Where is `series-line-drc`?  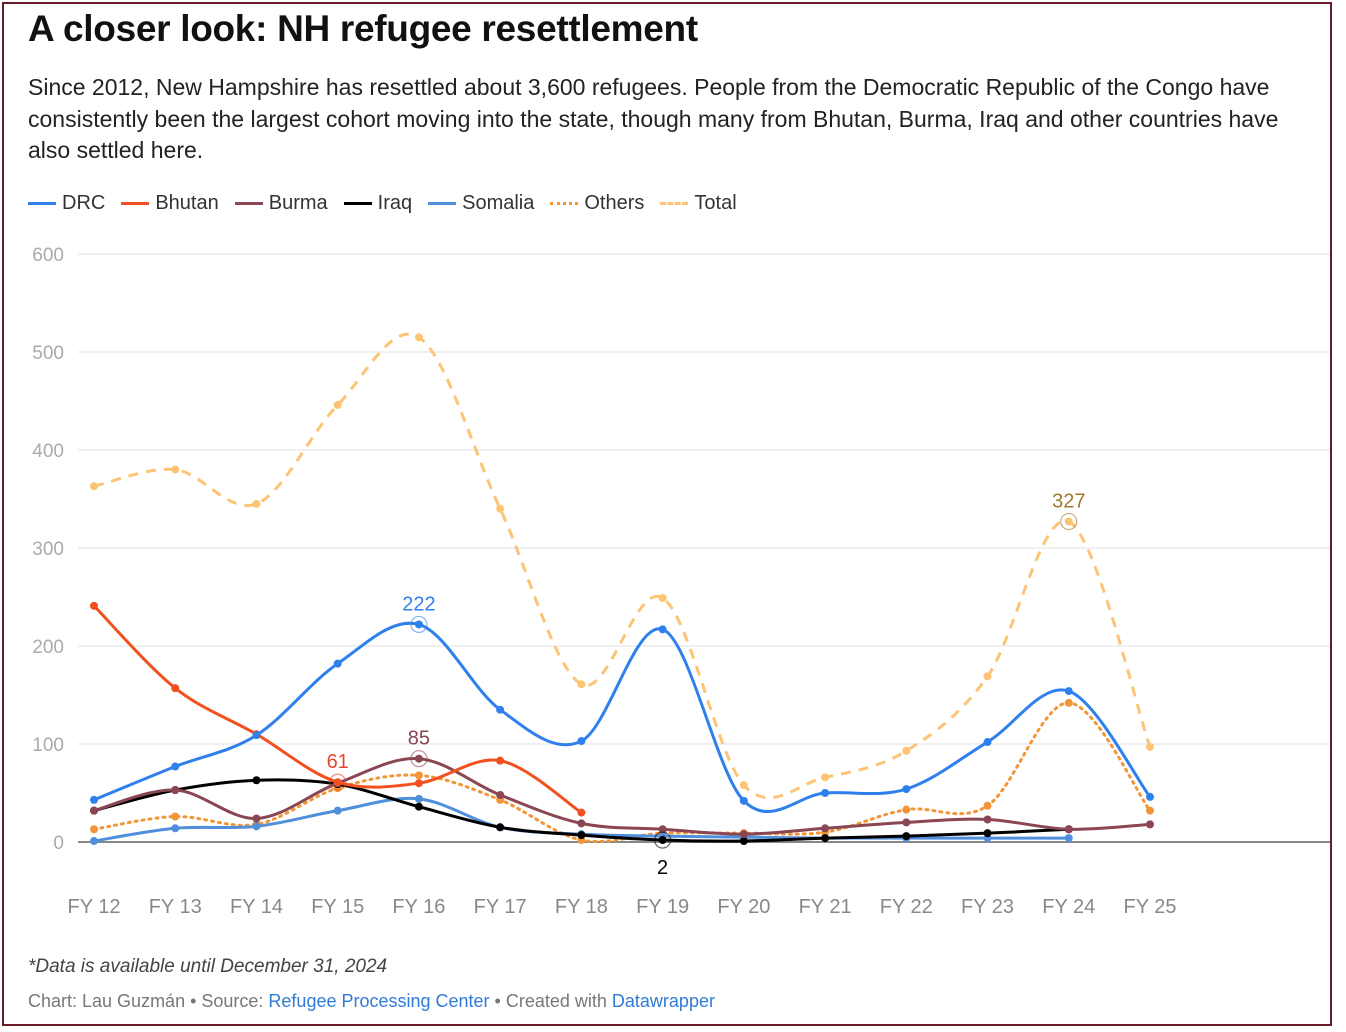 series-line-drc is located at coordinates (622, 717).